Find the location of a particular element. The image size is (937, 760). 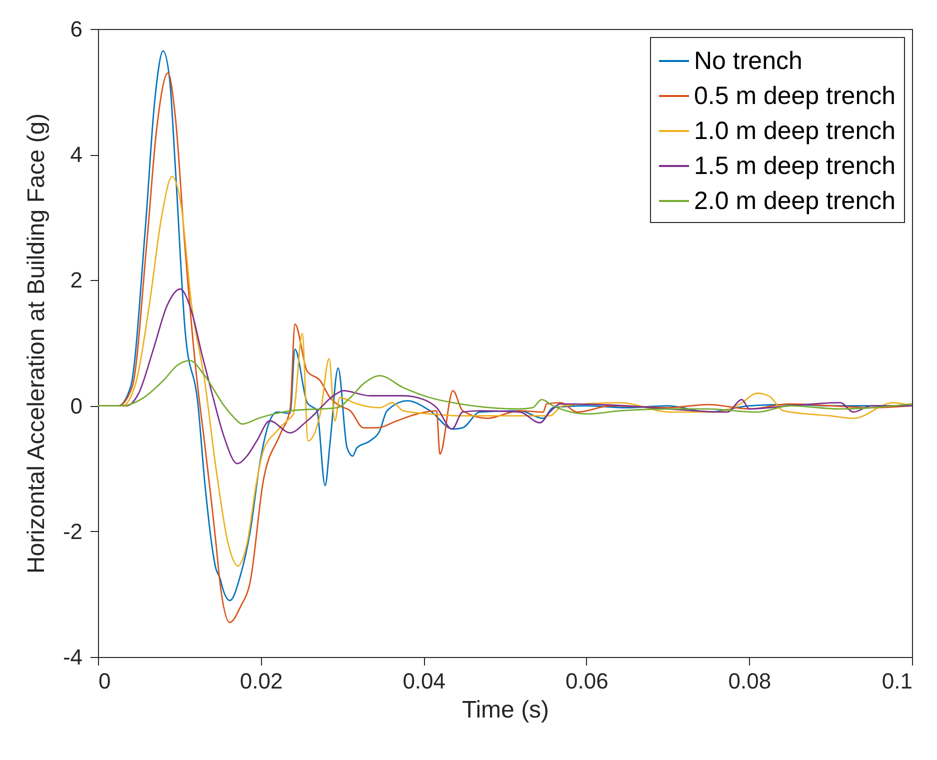

legend-label: 1.0 m deep trench is located at coordinates (795, 131).